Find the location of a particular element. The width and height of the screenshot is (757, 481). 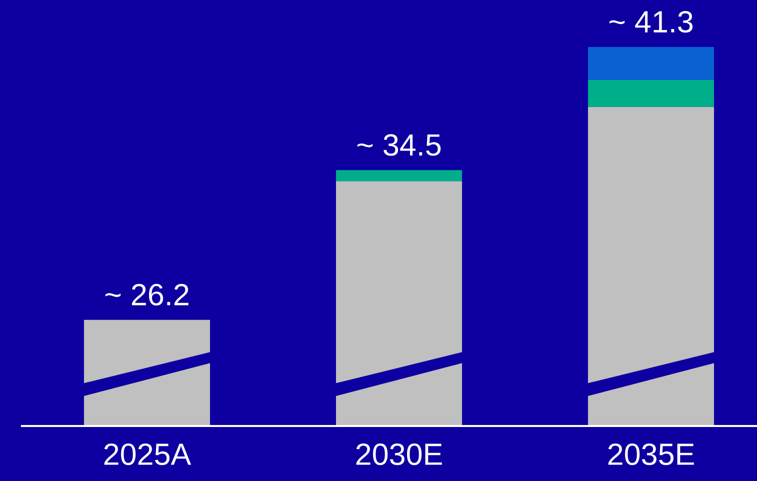

x-tick-label: 2035E is located at coordinates (651, 454).